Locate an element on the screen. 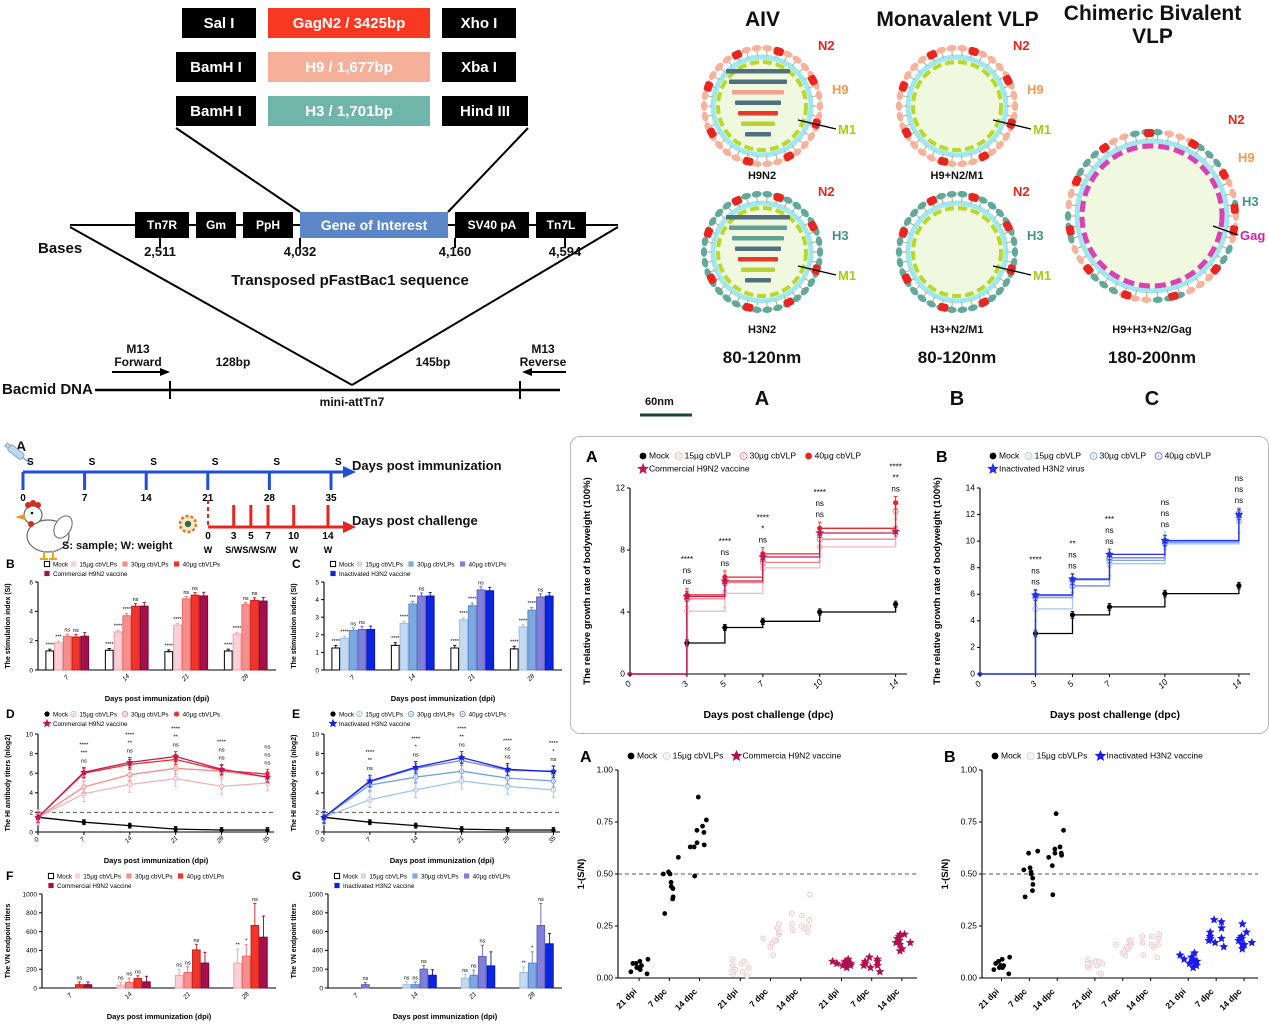 The image size is (1269, 1026). enzyme-box-hind3: Hind III is located at coordinates (485, 111).